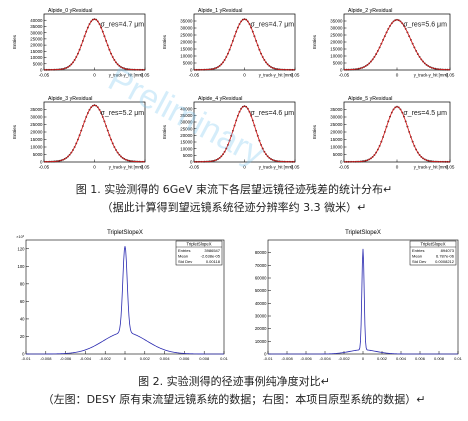  I want to click on stats-value: 0.00118, so click(213, 261).